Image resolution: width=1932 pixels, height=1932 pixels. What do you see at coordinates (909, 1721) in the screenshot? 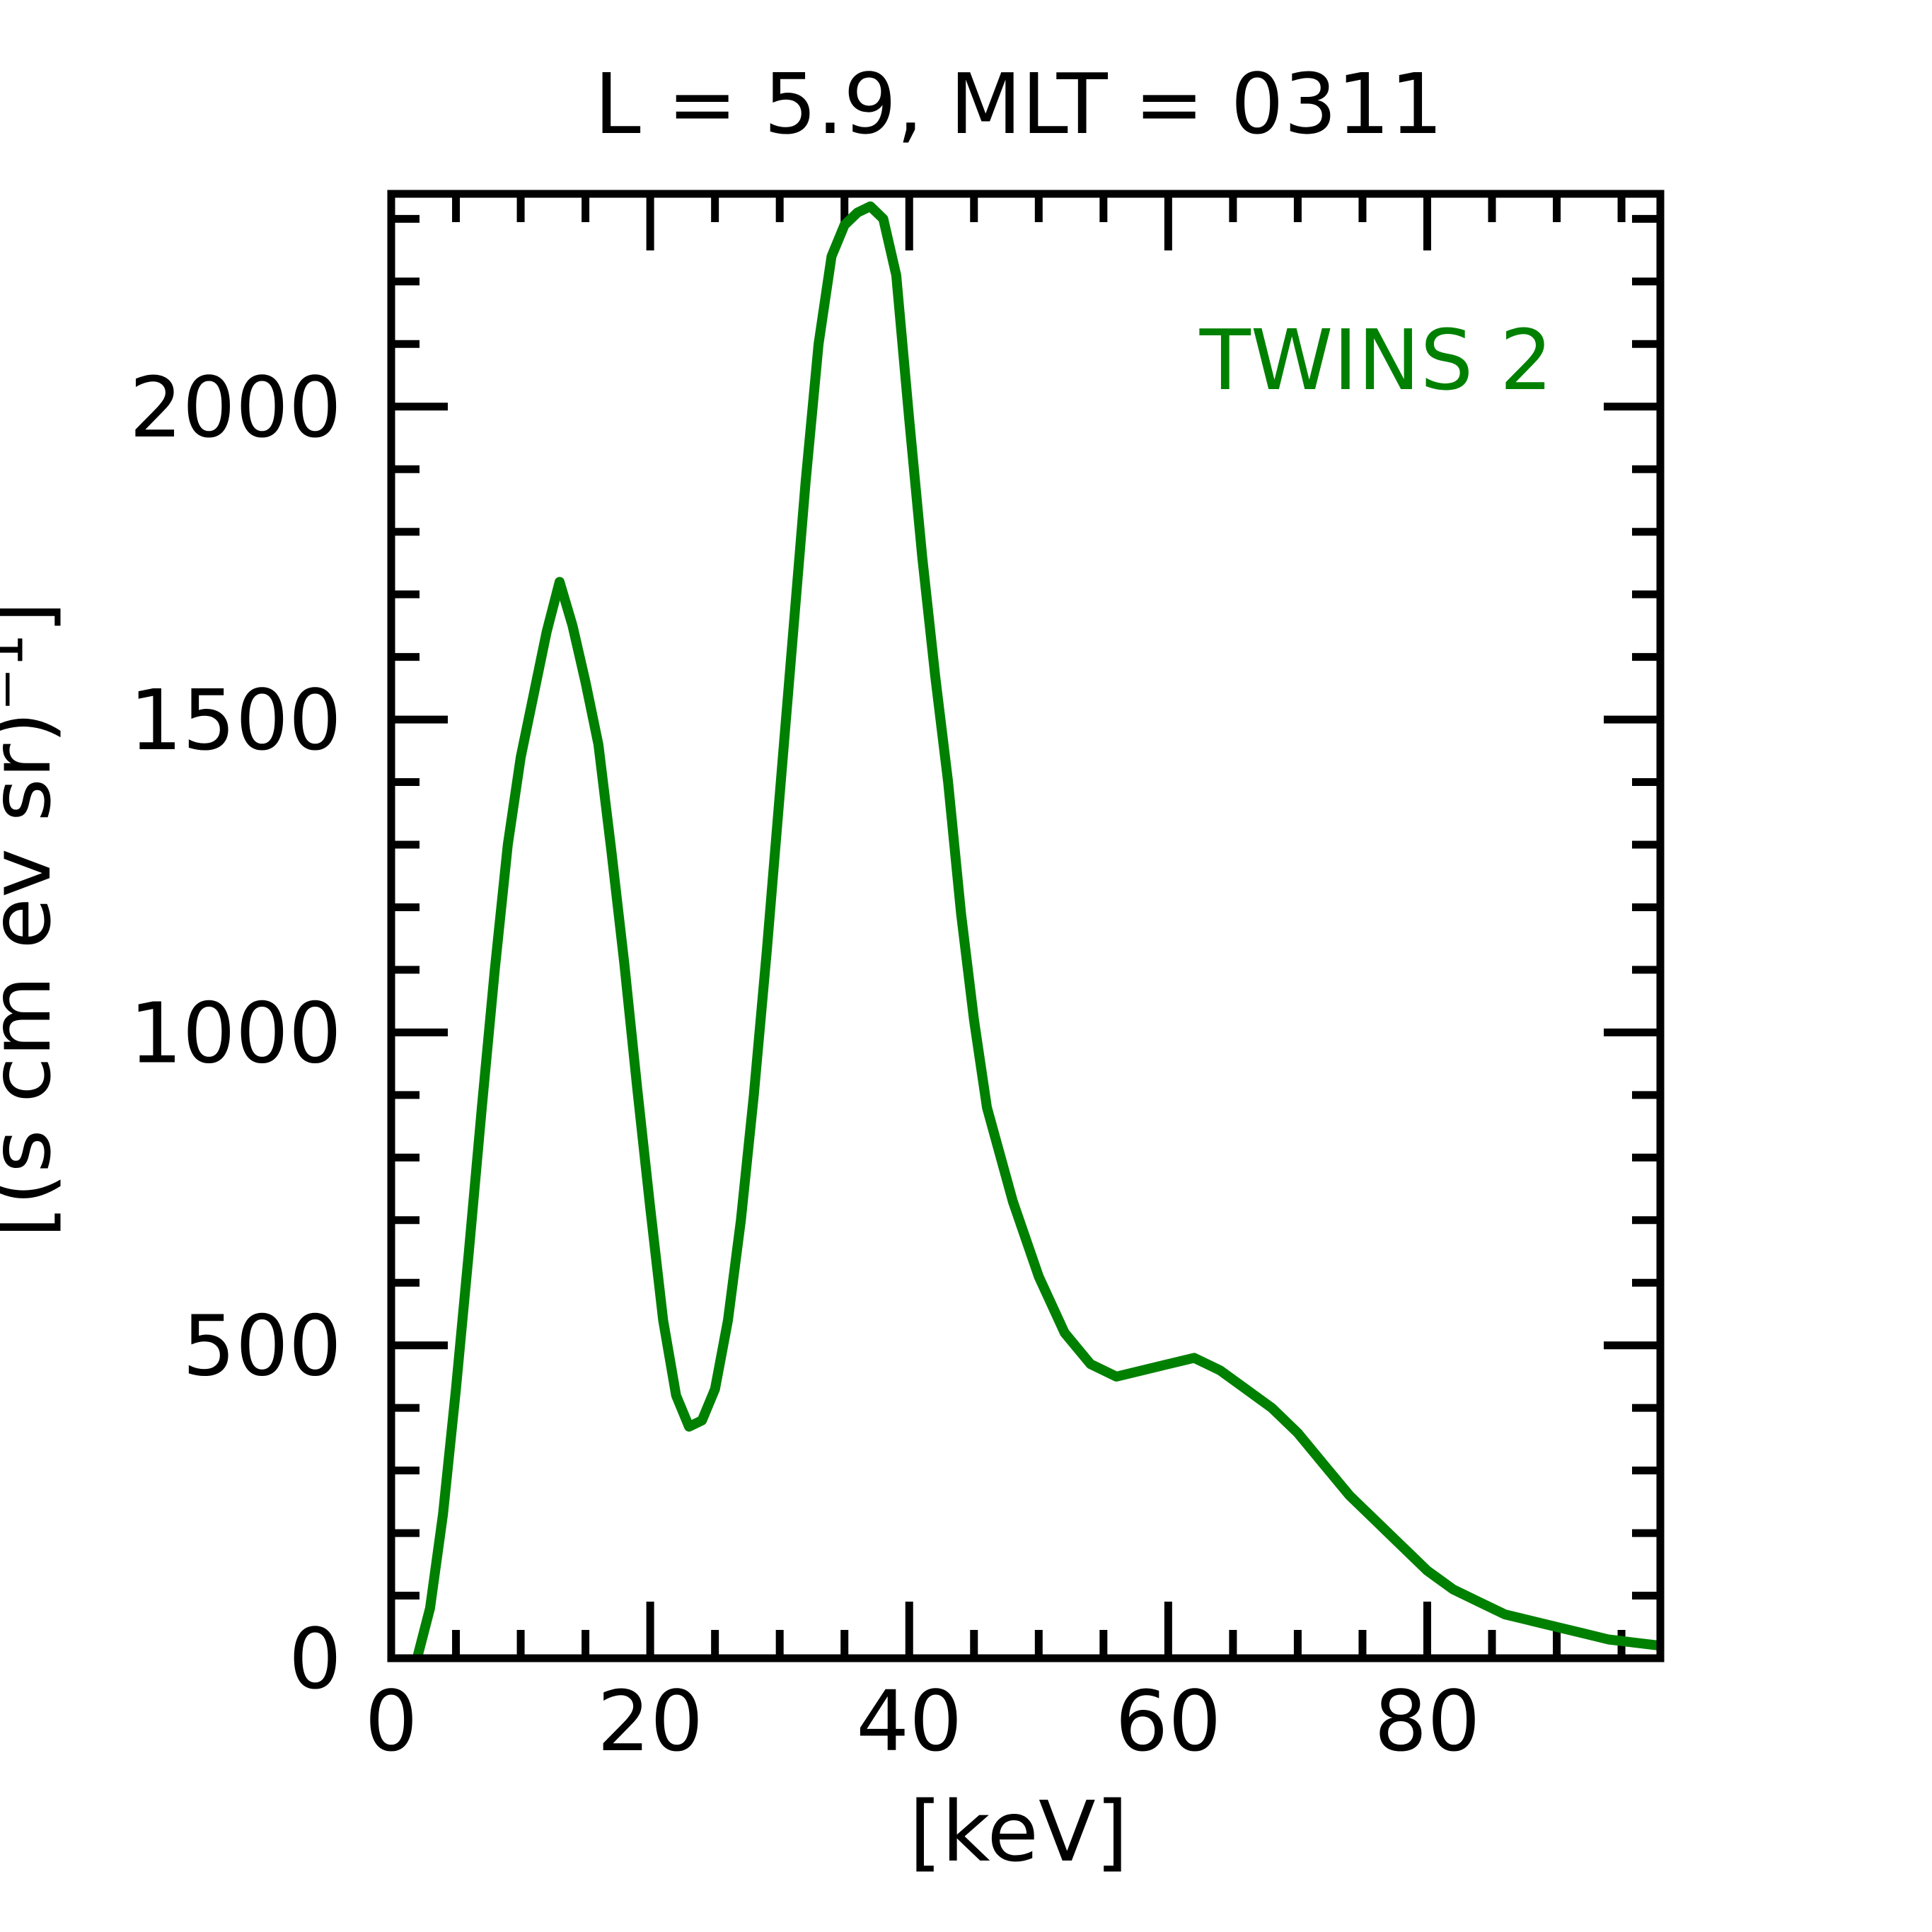
I see `x-tick-label: 40` at bounding box center [909, 1721].